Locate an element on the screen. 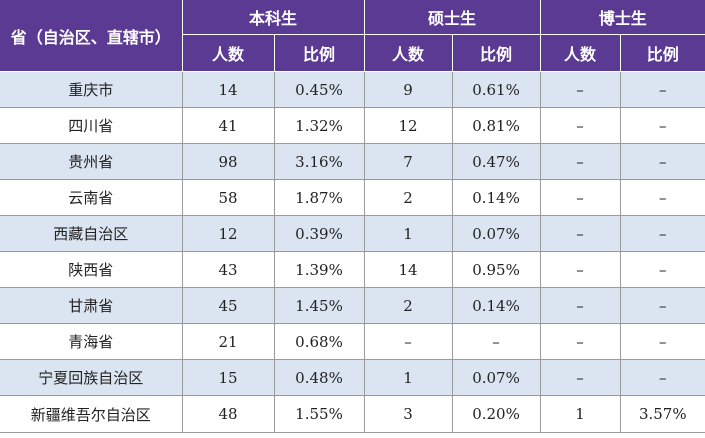  undergraduate-count-cell: 41 is located at coordinates (228, 125).